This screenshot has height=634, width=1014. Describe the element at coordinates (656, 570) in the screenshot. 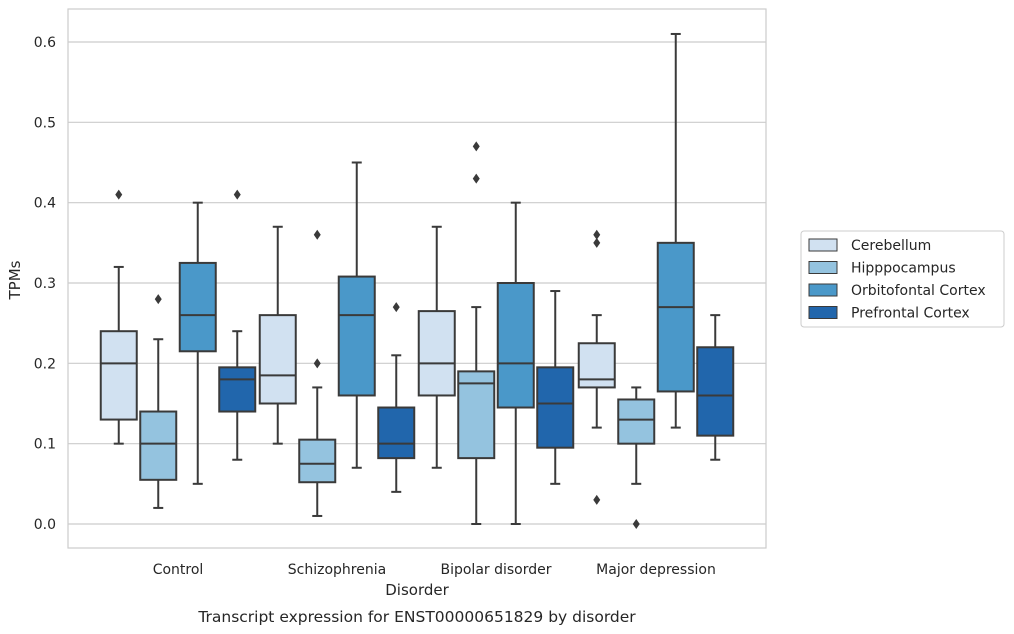

I see `x-tick-label: Major depression` at that location.